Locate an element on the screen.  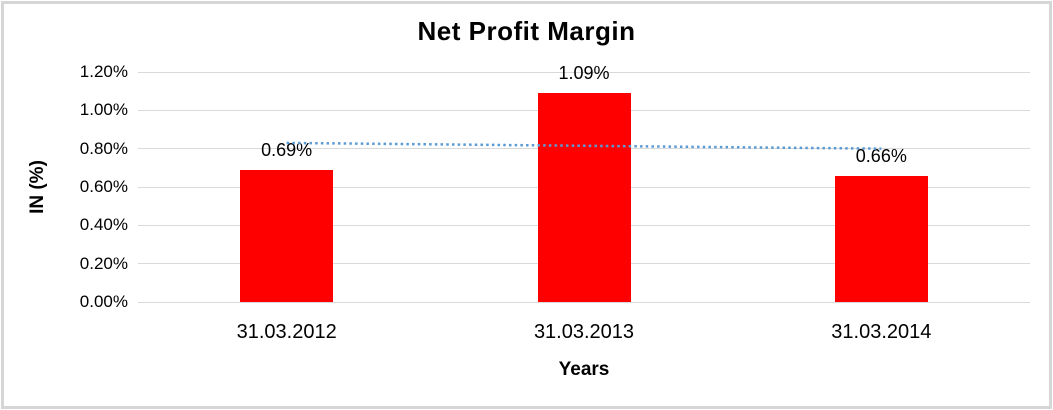
x-tick-label: 31.03.2014 is located at coordinates (881, 332).